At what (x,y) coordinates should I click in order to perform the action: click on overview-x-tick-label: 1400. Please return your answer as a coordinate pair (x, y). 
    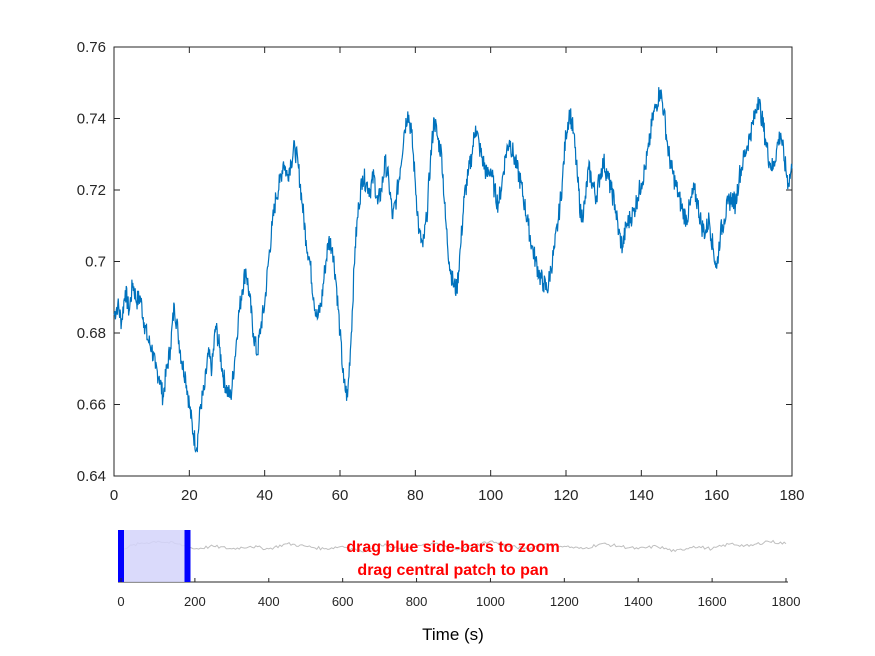
    Looking at the image, I should click on (638, 601).